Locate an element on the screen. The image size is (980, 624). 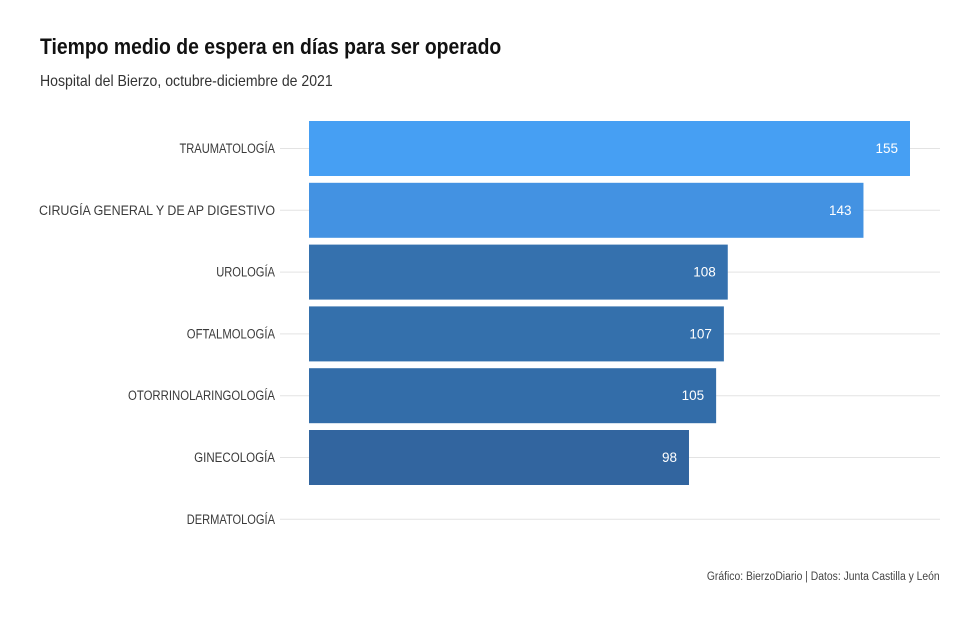
category-label: GINECOLOGÍA is located at coordinates (234, 457).